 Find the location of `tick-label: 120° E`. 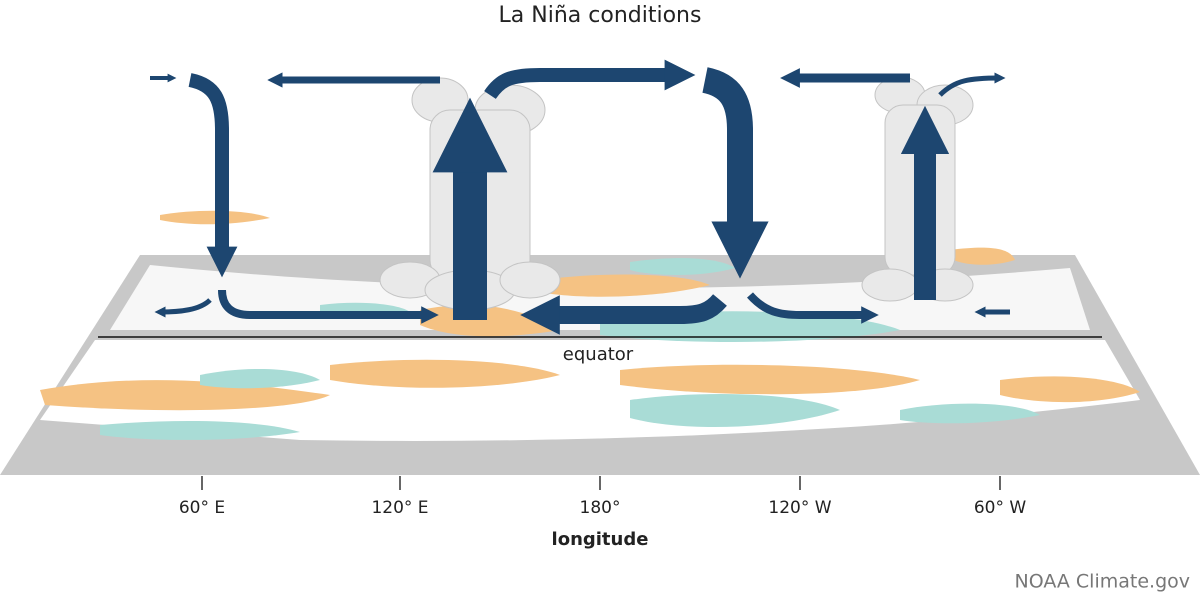

tick-label: 120° E is located at coordinates (399, 508).